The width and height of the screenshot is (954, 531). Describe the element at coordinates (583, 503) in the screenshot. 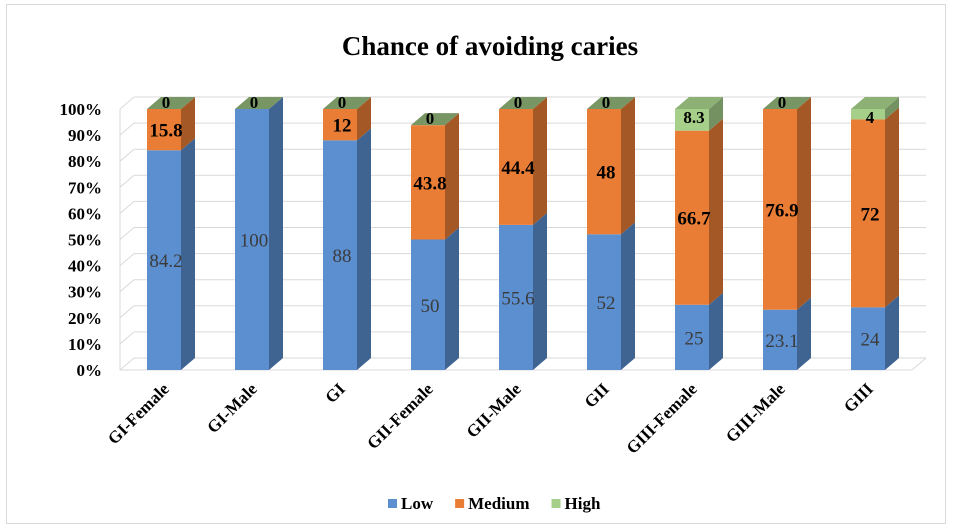

I see `legend-label-high: High` at that location.